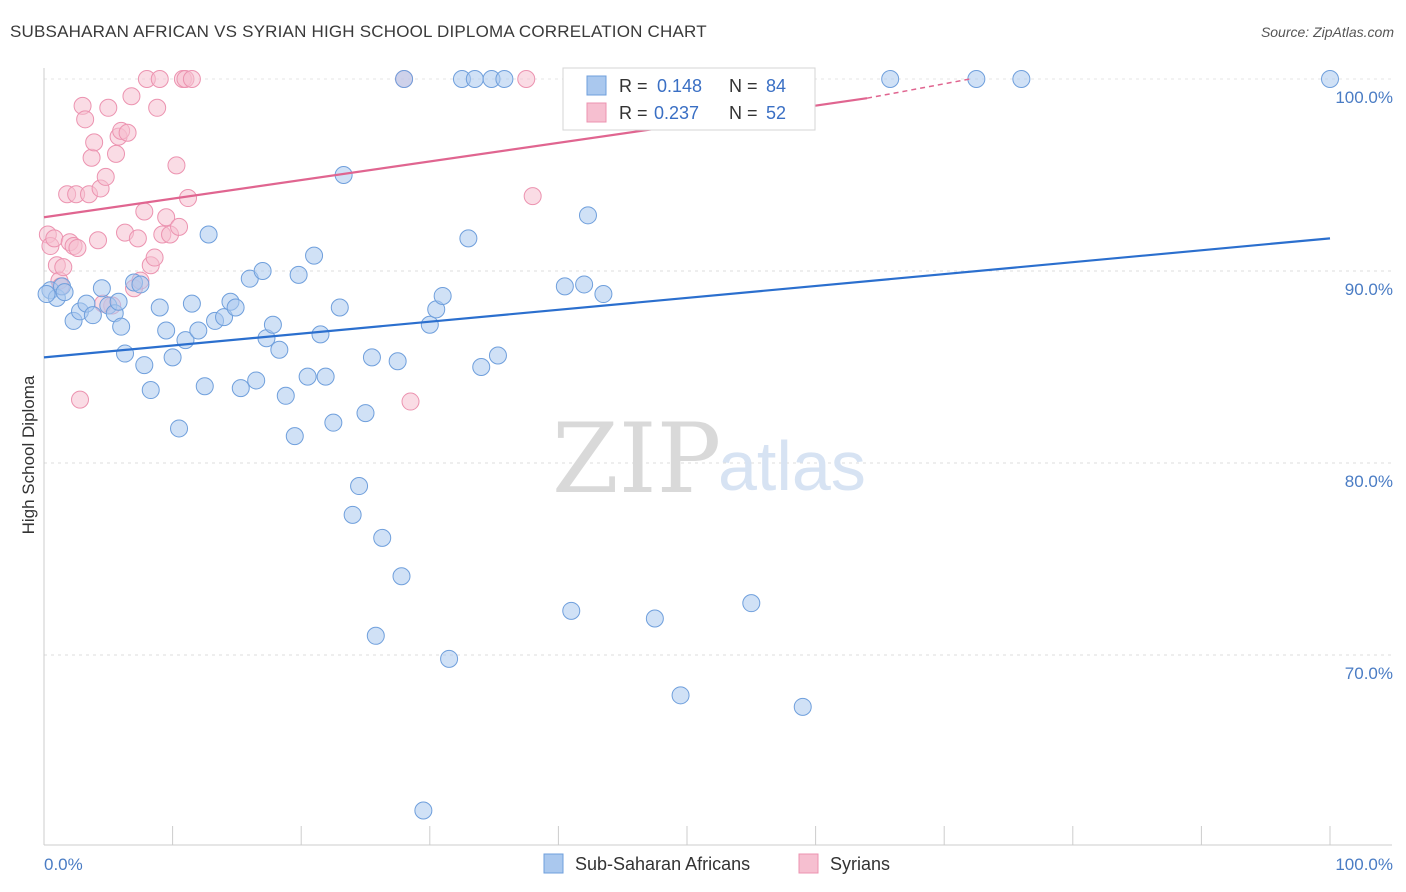 The height and width of the screenshot is (892, 1406). I want to click on y-tick-label-100: 100.0%, so click(1364, 97).